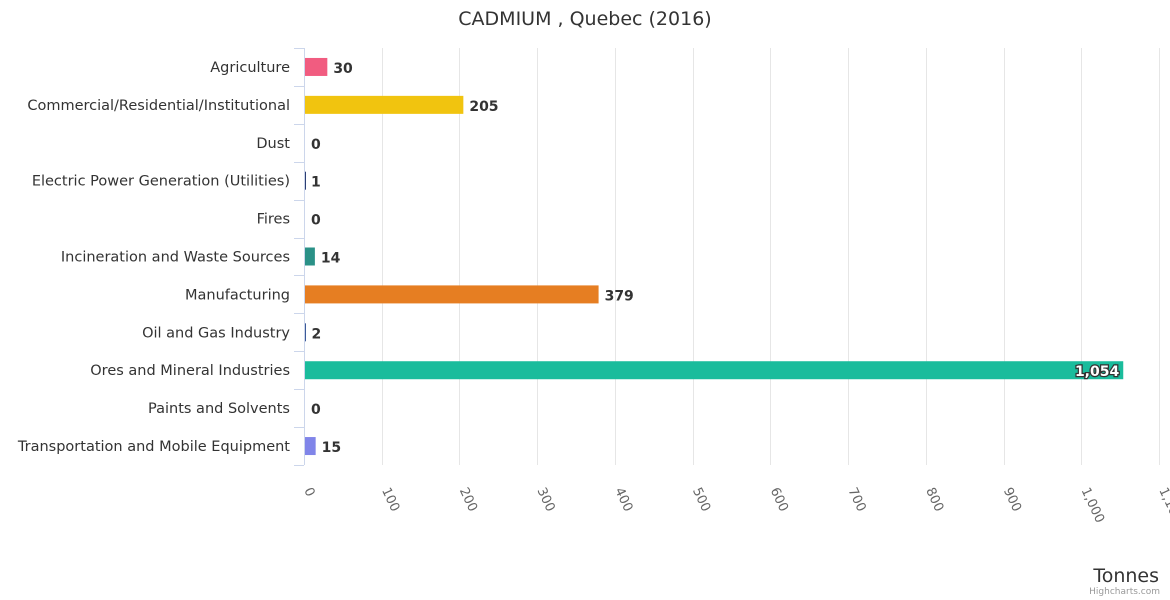 The height and width of the screenshot is (600, 1170). I want to click on data-label: 14, so click(331, 259).